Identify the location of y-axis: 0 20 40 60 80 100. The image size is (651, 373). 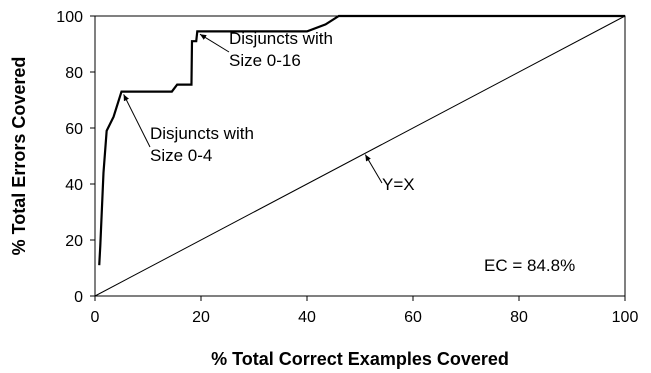
(75, 157).